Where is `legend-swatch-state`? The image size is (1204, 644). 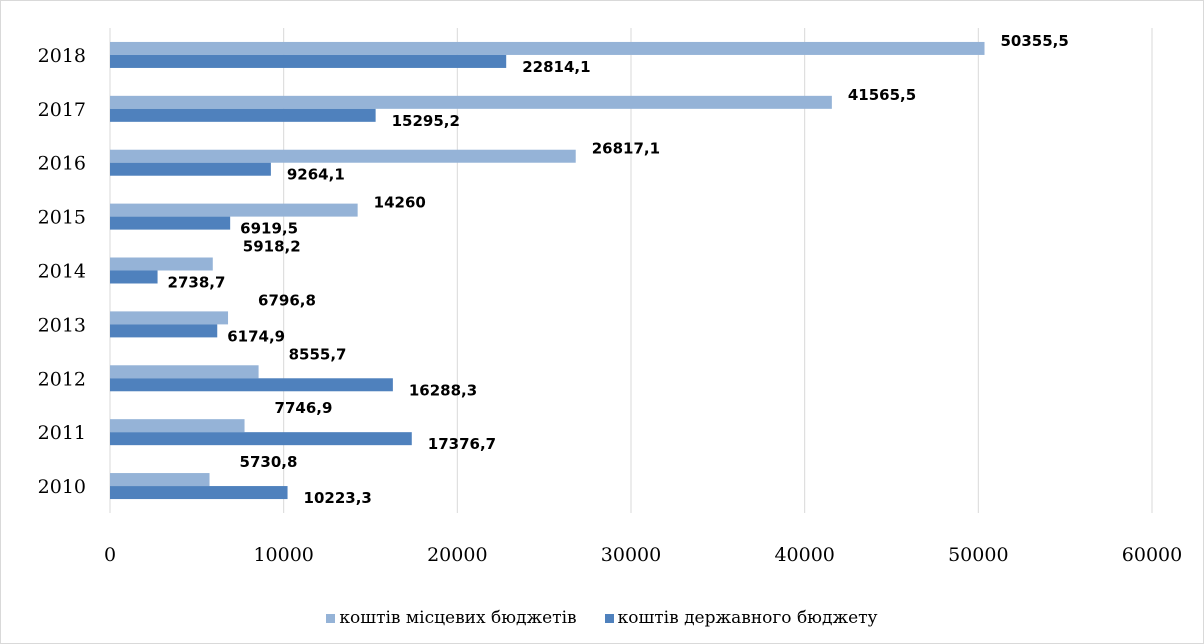
legend-swatch-state is located at coordinates (609, 618).